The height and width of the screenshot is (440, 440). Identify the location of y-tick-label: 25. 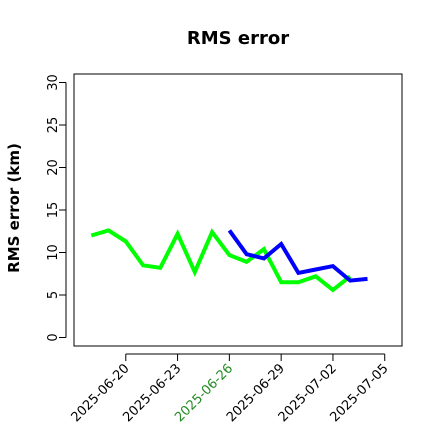
(53, 125).